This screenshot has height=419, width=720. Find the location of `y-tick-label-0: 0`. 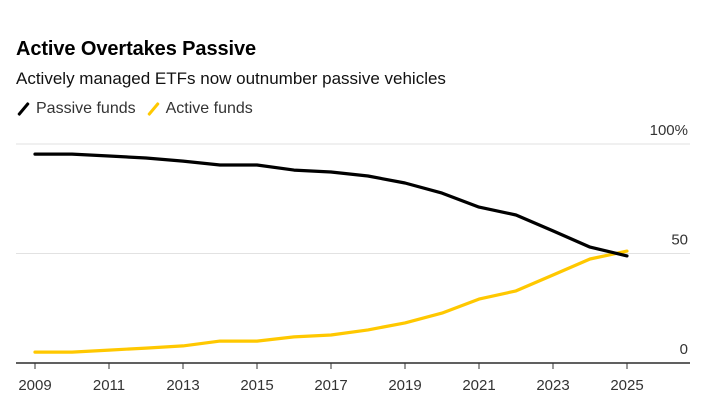

y-tick-label-0: 0 is located at coordinates (684, 349).